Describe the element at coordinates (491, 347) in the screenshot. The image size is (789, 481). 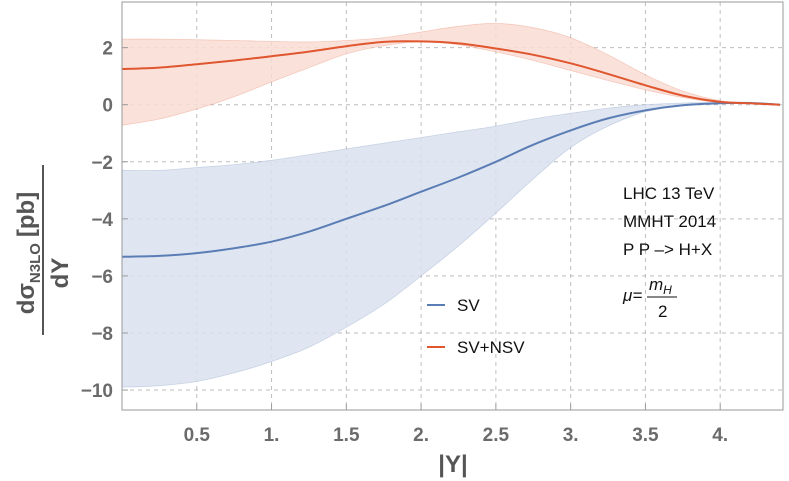
I see `legend-label-sv-nsv: SV+NSV` at that location.